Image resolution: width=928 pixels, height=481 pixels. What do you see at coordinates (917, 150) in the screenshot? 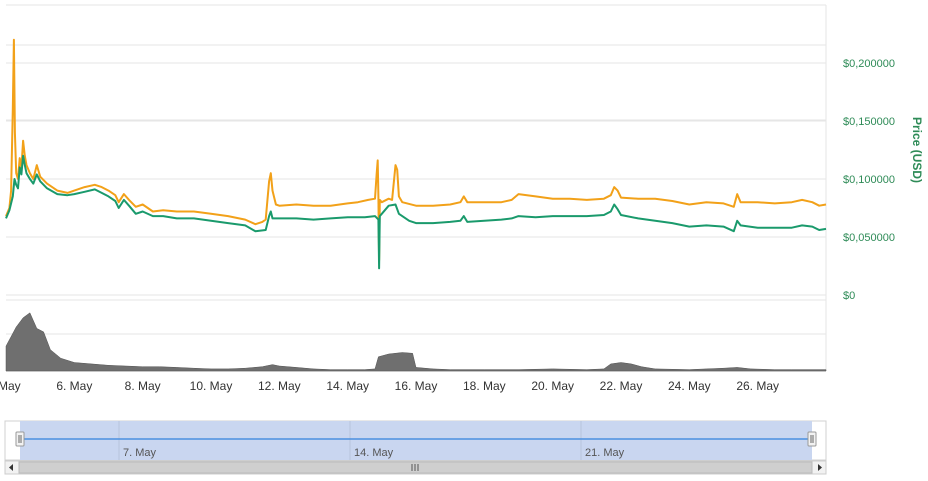
I see `price-axis-label: Price (USD)` at bounding box center [917, 150].